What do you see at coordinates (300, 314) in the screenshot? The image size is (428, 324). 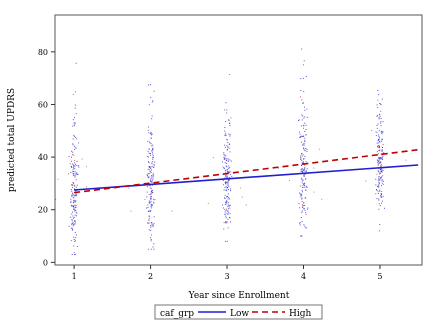 I see `legend-label-high: High` at bounding box center [300, 314].